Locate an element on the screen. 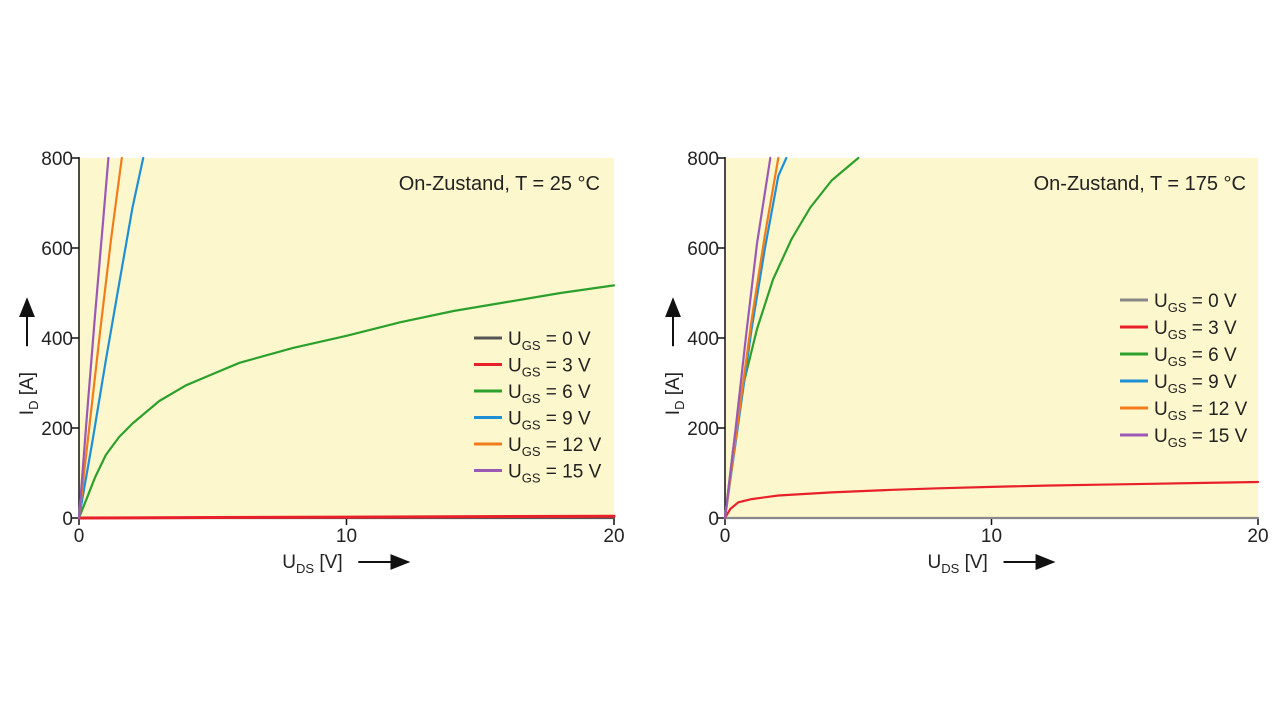 This screenshot has width=1280, height=721. chart-annotation: On-Zustand, T = 25 °C is located at coordinates (499, 184).